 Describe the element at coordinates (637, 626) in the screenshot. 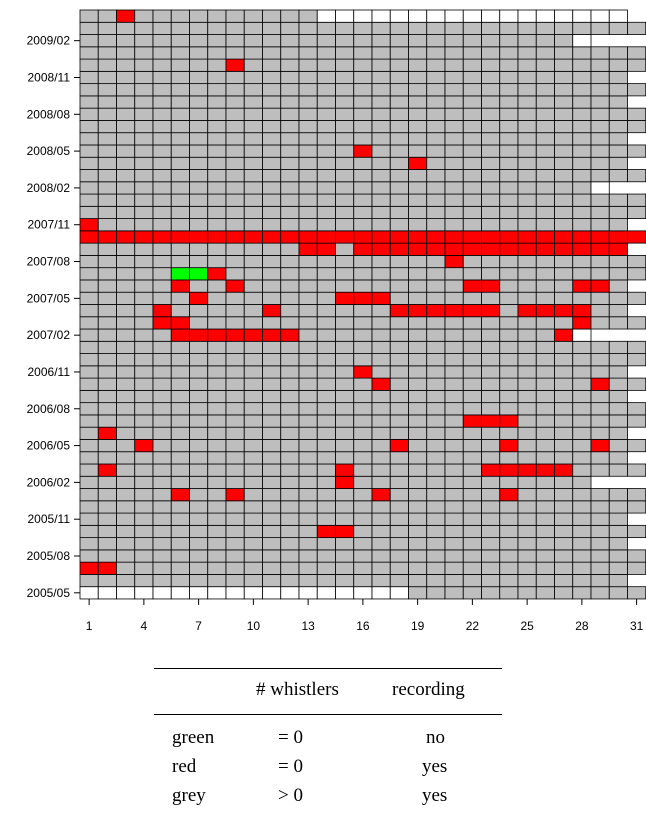

I see `x-tick-label: 31` at that location.